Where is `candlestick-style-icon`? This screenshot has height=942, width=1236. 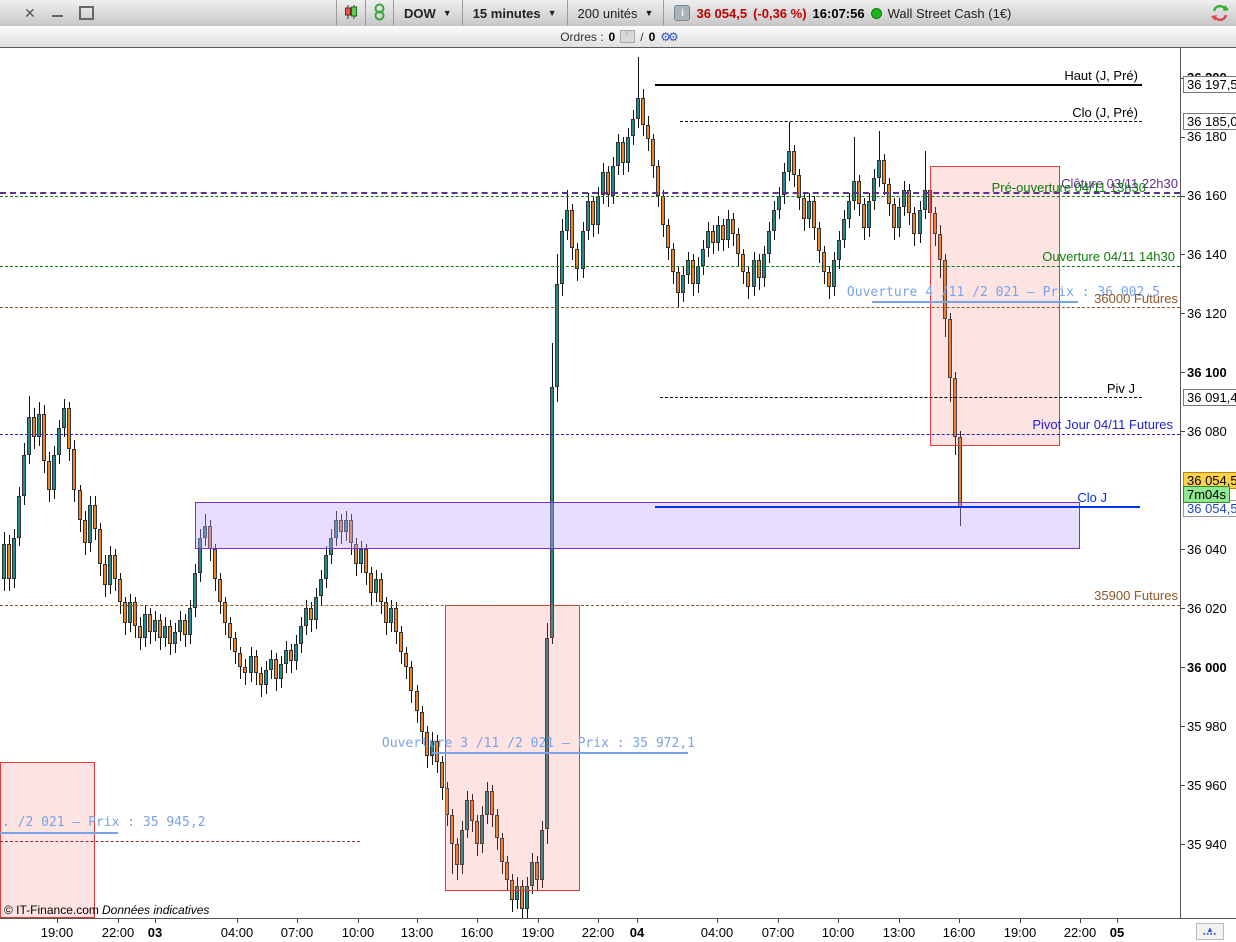 candlestick-style-icon is located at coordinates (351, 13).